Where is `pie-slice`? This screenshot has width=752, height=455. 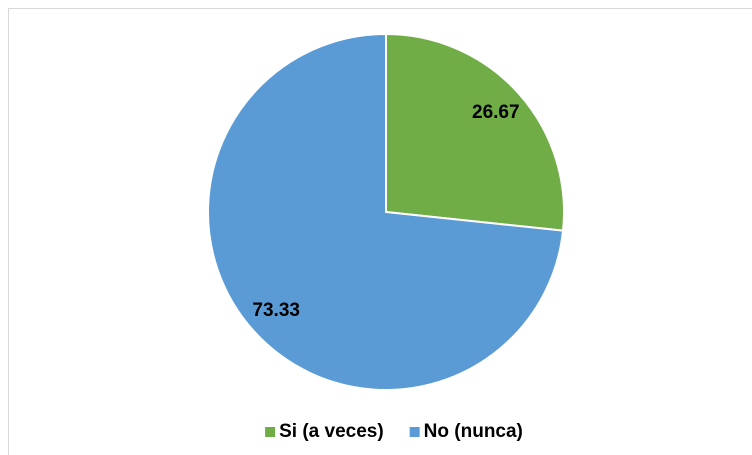
pie-slice is located at coordinates (475, 132).